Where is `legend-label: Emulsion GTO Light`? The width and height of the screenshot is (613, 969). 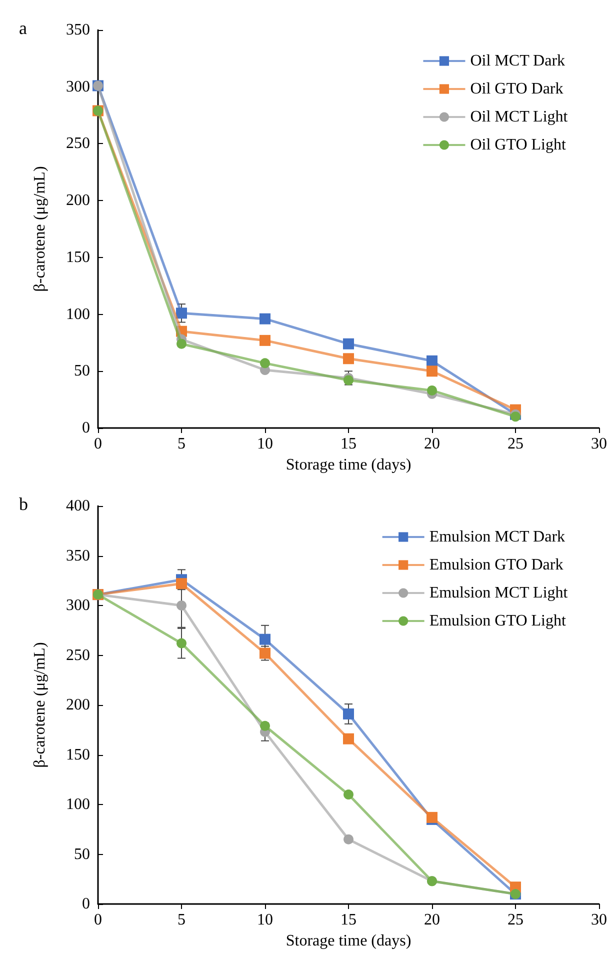
legend-label: Emulsion GTO Light is located at coordinates (497, 621).